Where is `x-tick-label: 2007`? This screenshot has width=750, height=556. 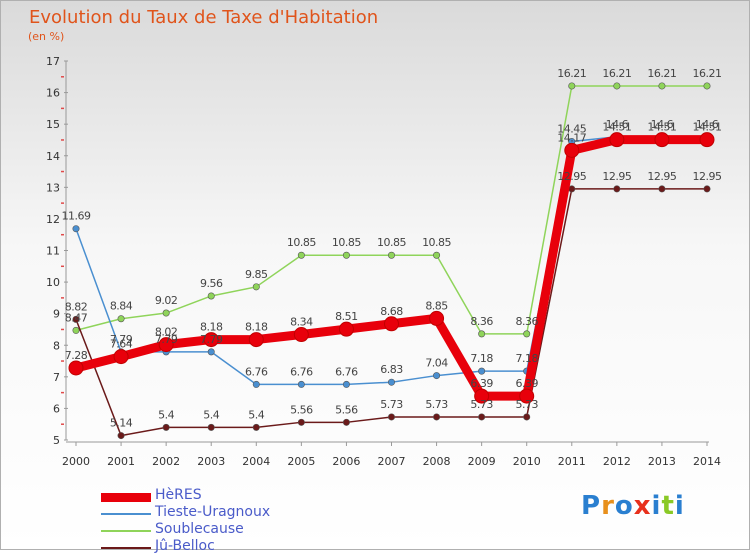 x-tick-label: 2007 is located at coordinates (392, 461).